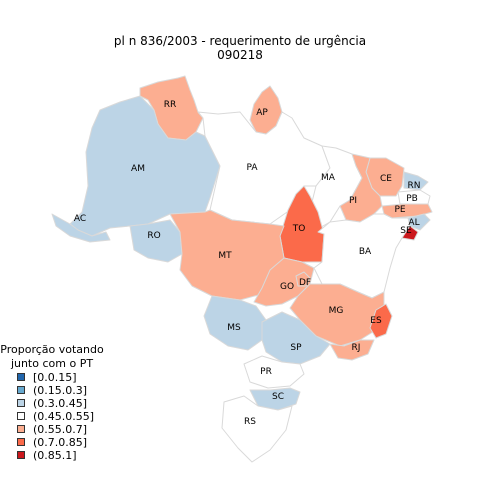  What do you see at coordinates (399, 210) in the screenshot?
I see `state-label-pe: PE` at bounding box center [399, 210].